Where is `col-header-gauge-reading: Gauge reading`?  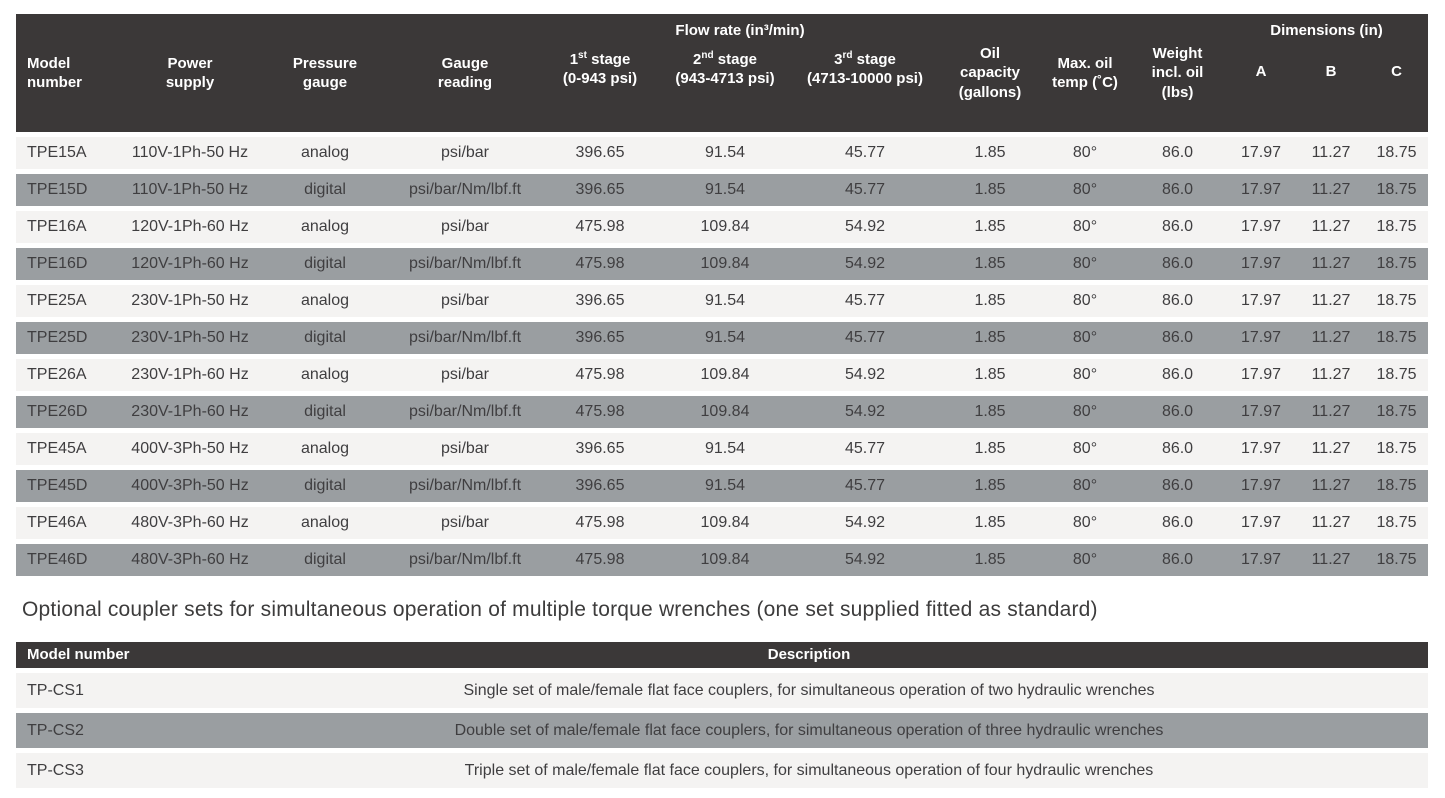
col-header-gauge-reading: Gauge reading is located at coordinates (465, 74).